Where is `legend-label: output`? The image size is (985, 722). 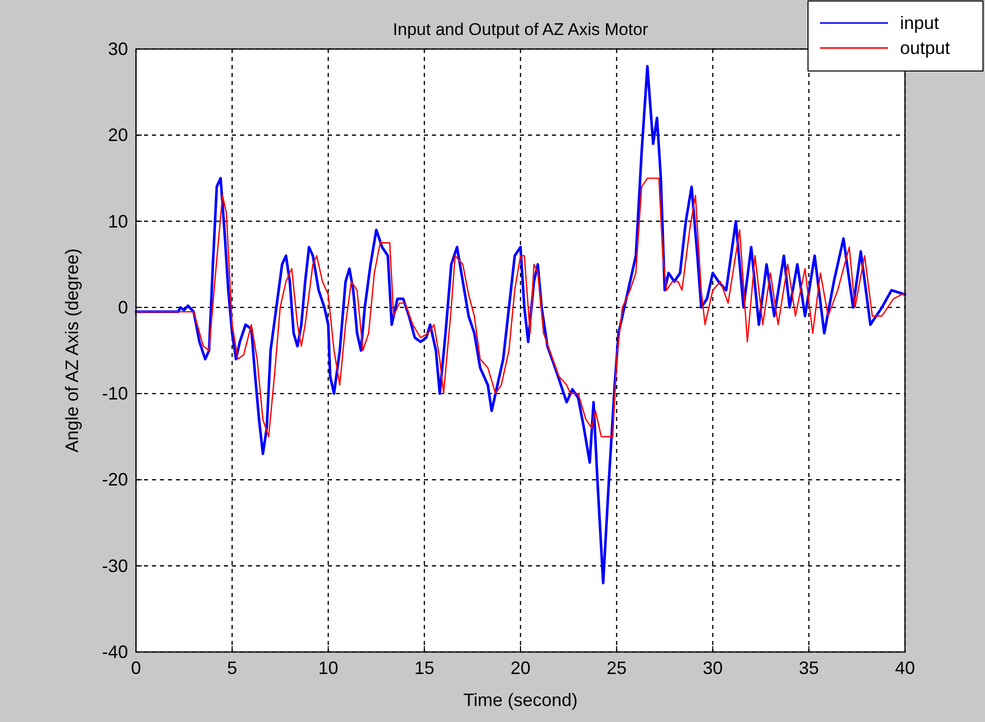
legend-label: output is located at coordinates (925, 48).